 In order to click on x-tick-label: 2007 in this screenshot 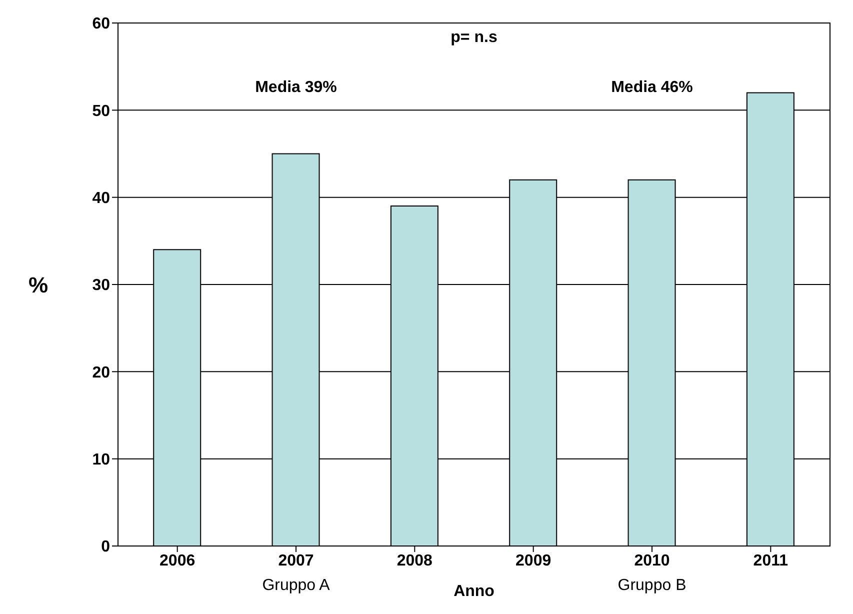, I will do `click(296, 561)`.